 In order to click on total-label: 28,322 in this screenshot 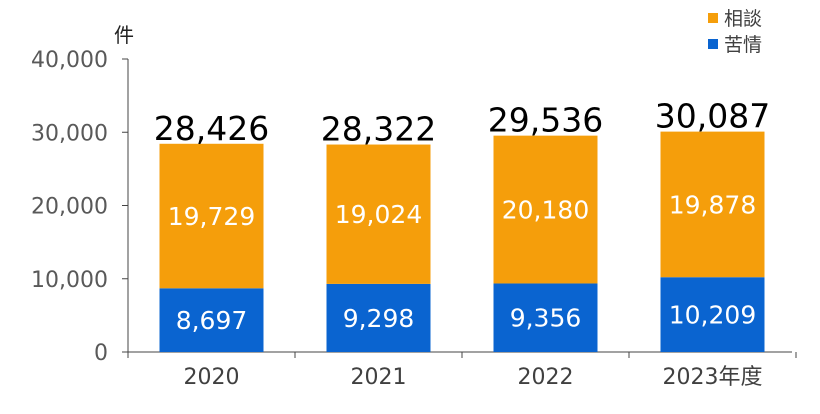, I will do `click(378, 129)`.